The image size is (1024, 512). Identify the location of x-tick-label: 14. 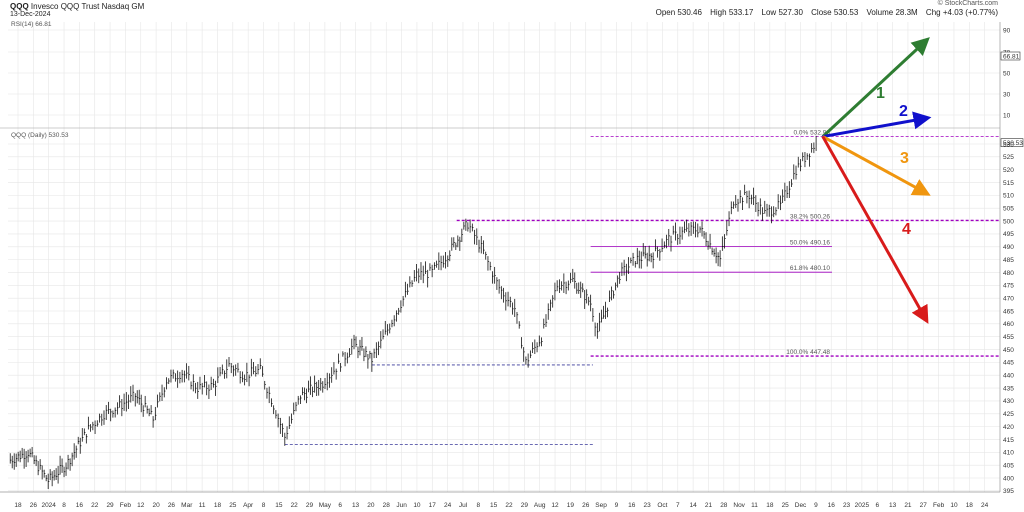
(694, 505).